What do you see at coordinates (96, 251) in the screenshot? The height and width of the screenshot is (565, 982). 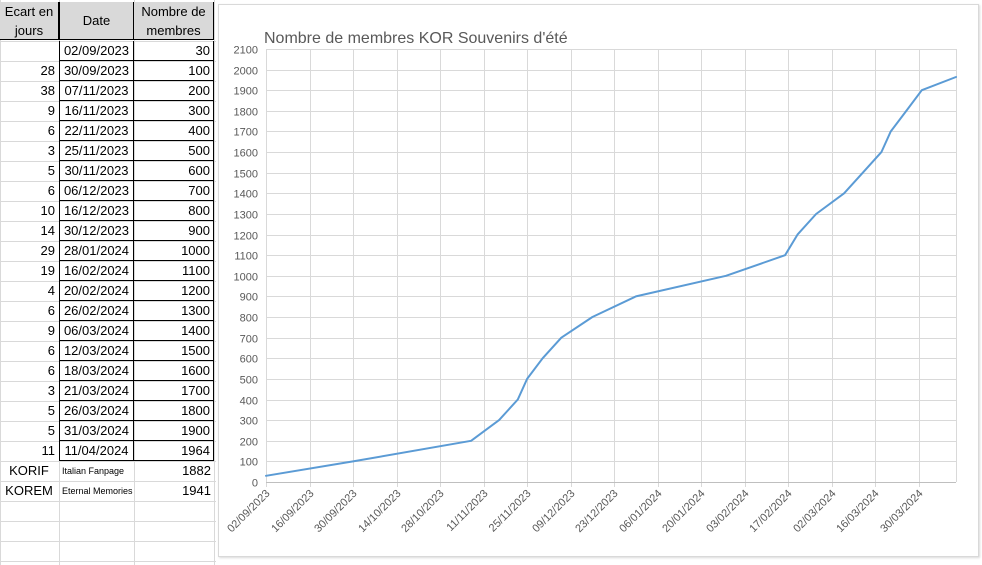 I see `cell-date: 28/01/2024` at bounding box center [96, 251].